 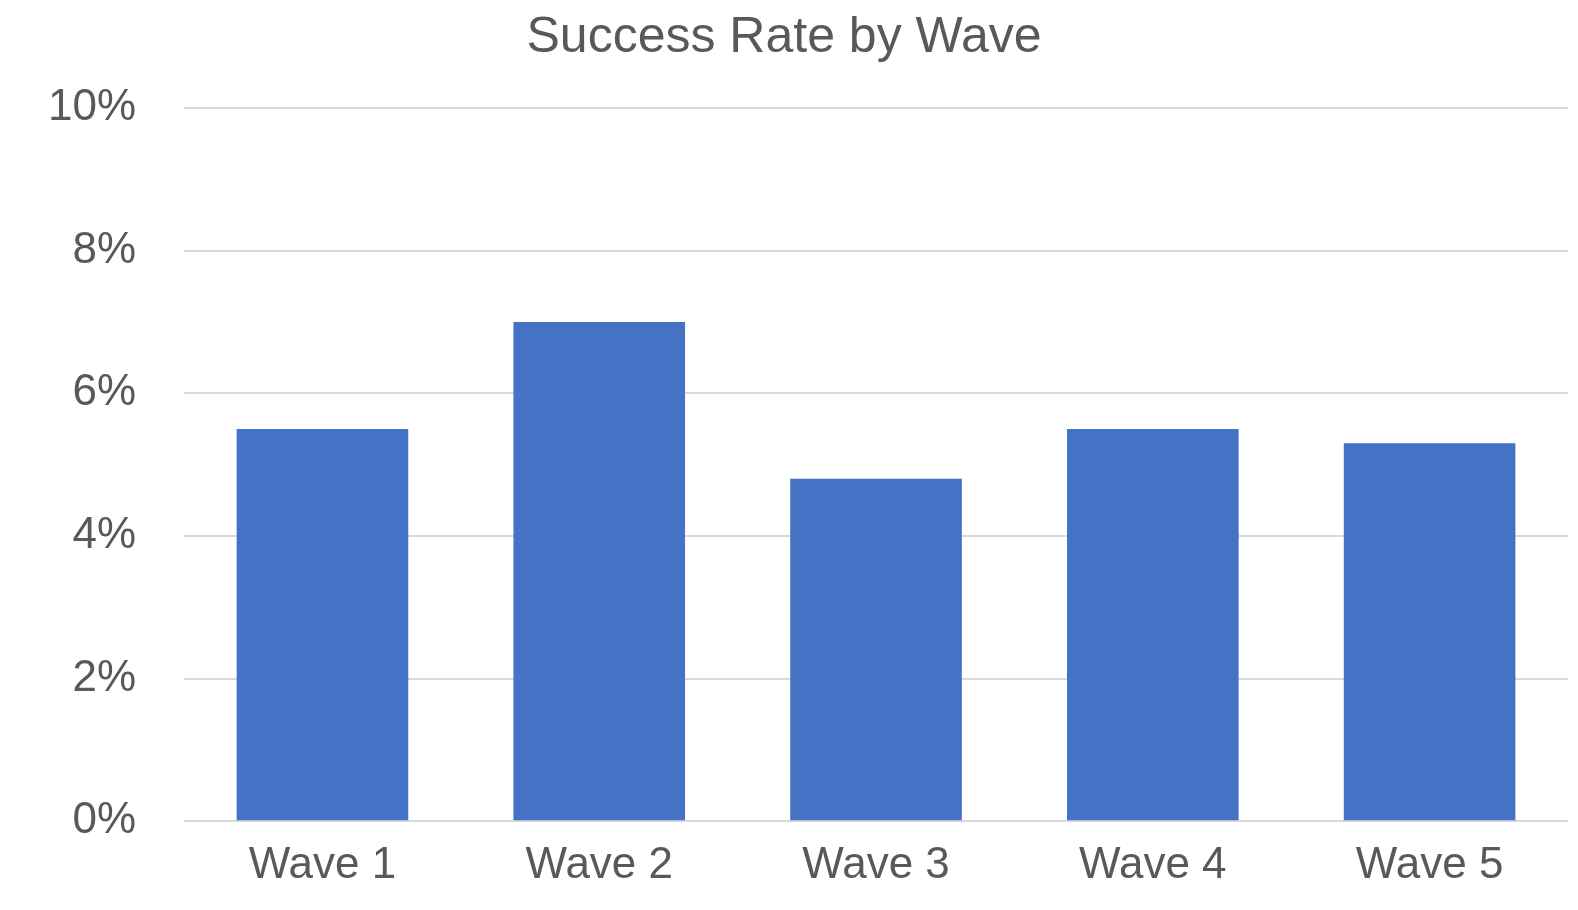 What do you see at coordinates (784, 34) in the screenshot?
I see `chart-title: Success Rate by Wave` at bounding box center [784, 34].